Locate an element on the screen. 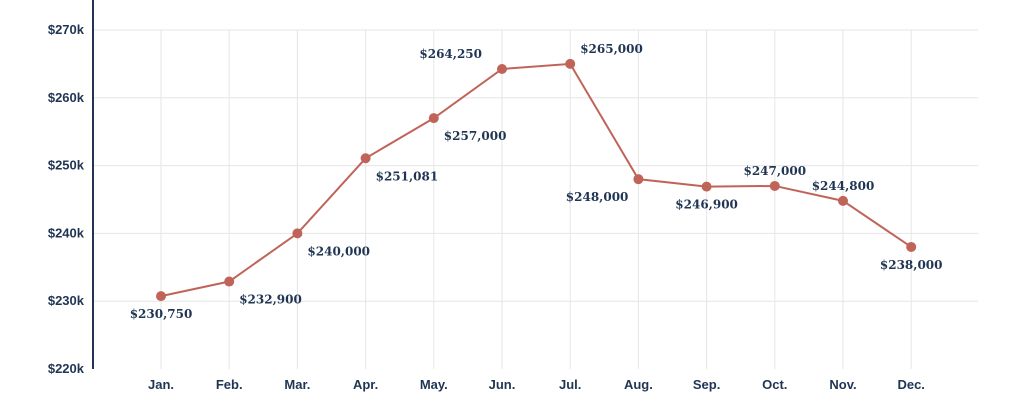 Image resolution: width=1024 pixels, height=406 pixels. data-label: $244,800 is located at coordinates (843, 186).